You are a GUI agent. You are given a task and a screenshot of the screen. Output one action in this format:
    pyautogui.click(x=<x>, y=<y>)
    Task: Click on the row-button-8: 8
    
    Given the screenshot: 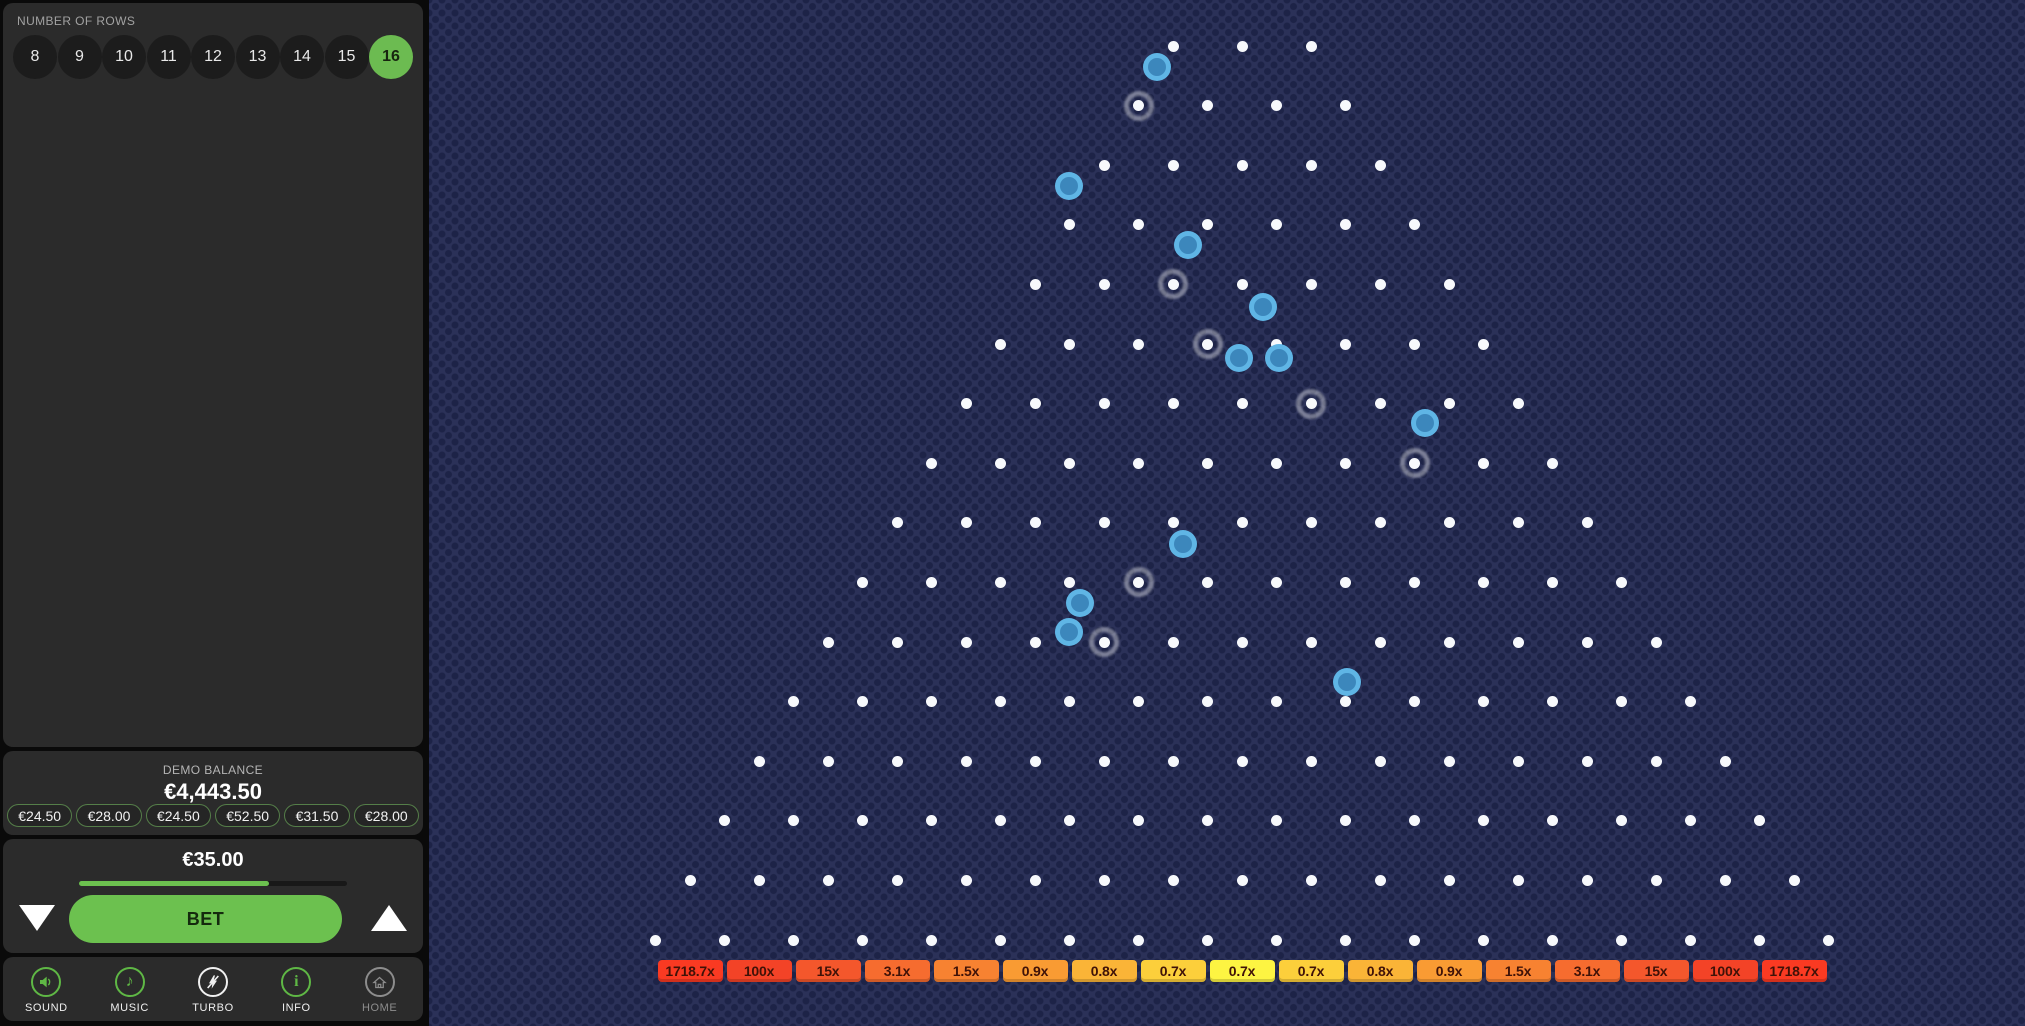 What is the action you would take?
    pyautogui.click(x=35, y=57)
    